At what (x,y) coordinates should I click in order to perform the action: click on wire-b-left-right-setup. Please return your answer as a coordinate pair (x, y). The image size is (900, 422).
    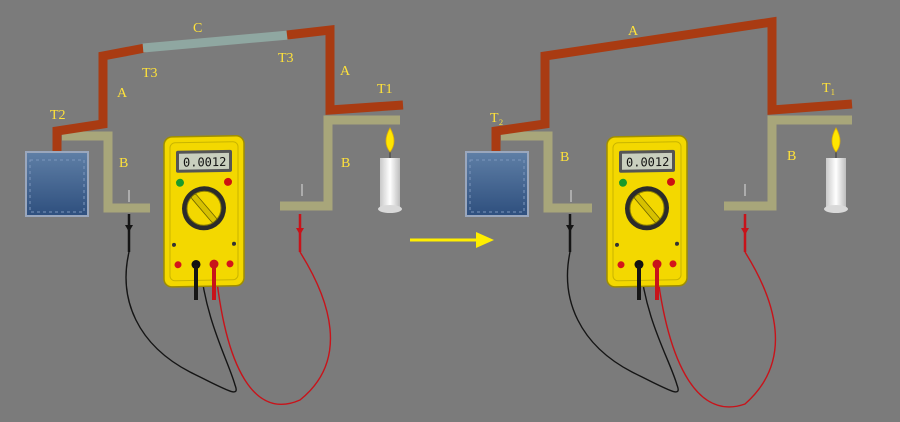
    Looking at the image, I should click on (546, 172).